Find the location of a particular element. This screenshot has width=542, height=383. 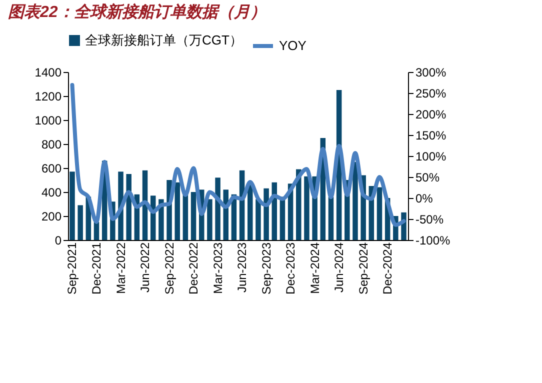

x-tick-label: Mar-2023 is located at coordinates (217, 268).